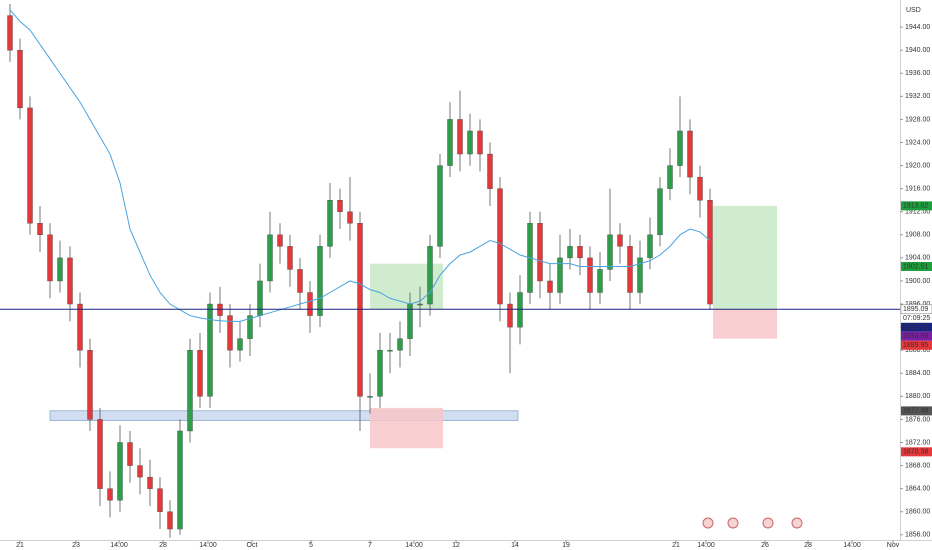 This screenshot has width=932, height=550. I want to click on x-tick-label: 14, so click(515, 545).